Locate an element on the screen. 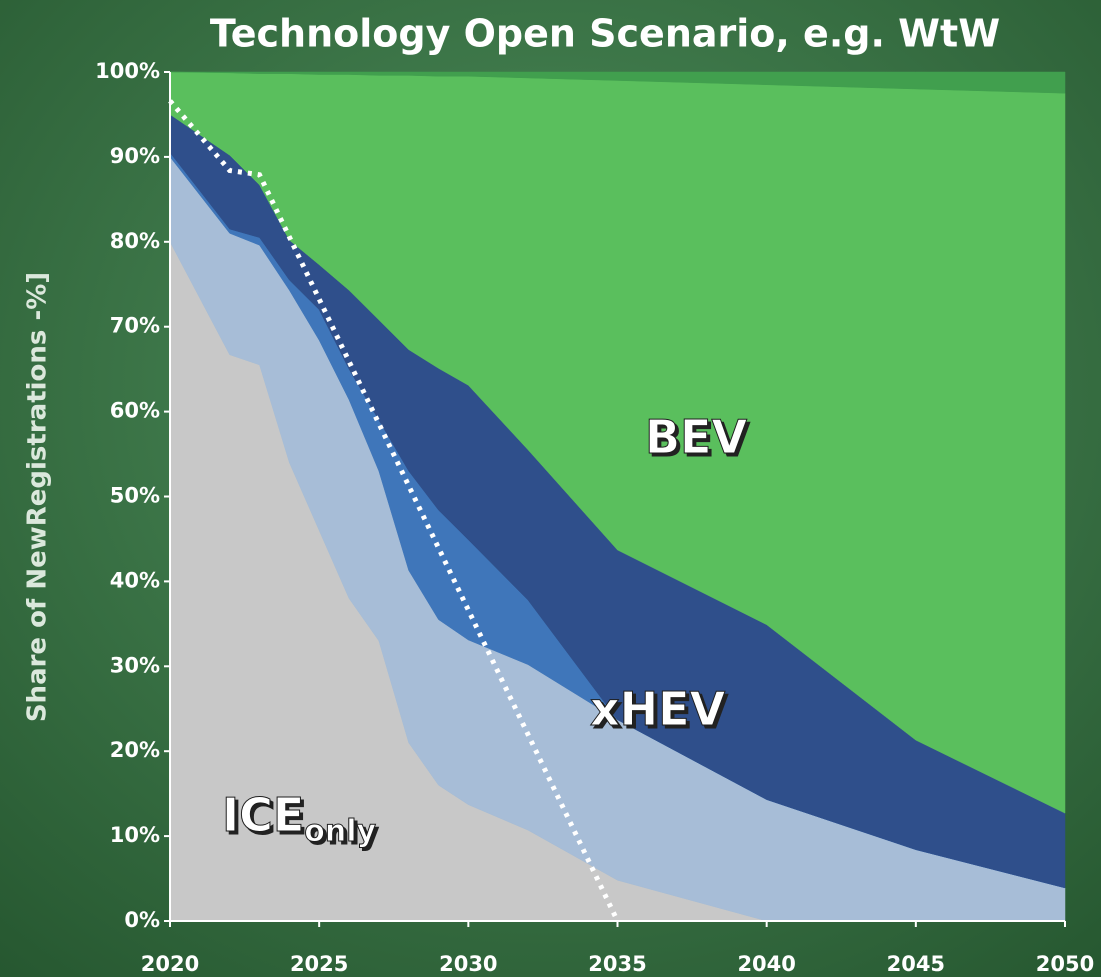 The image size is (1101, 977). chart-title: Technology Open Scenario, e.g. WtW is located at coordinates (605, 34).